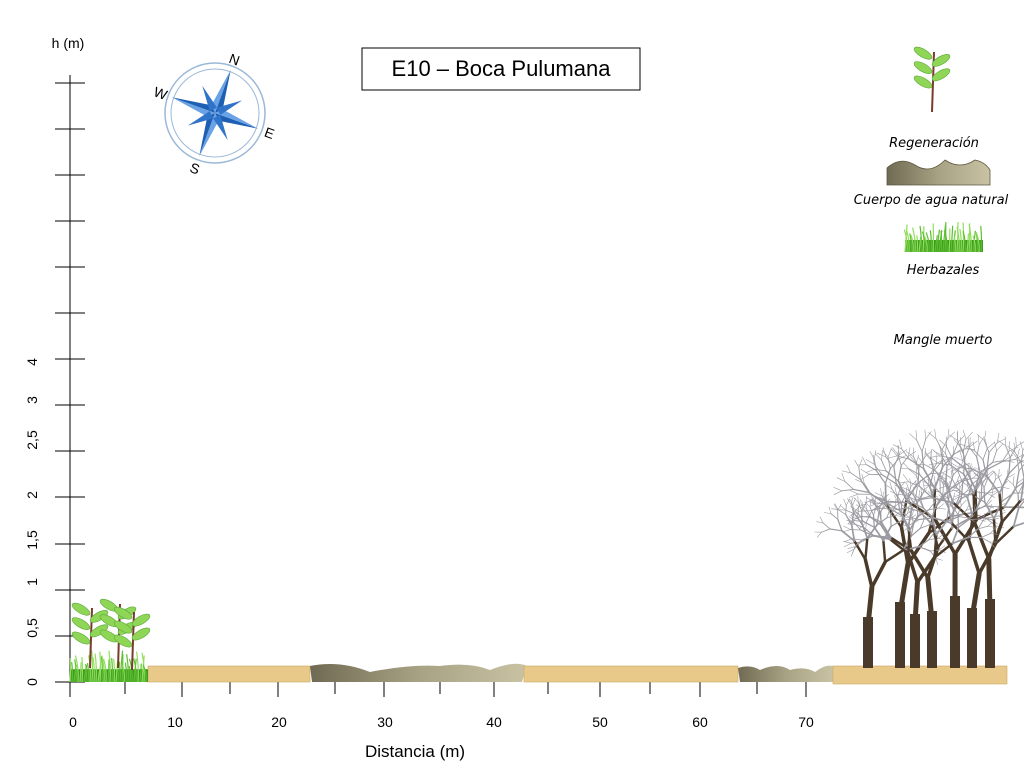 The image size is (1024, 768). I want to click on compass-letter: S, so click(195, 168).